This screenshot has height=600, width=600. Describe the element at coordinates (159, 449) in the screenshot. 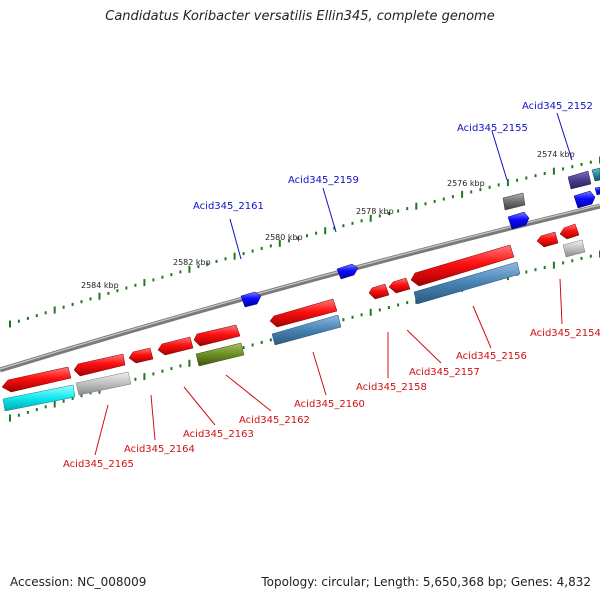

I see `gene-label-acid345-2164: Acid345_2164` at that location.